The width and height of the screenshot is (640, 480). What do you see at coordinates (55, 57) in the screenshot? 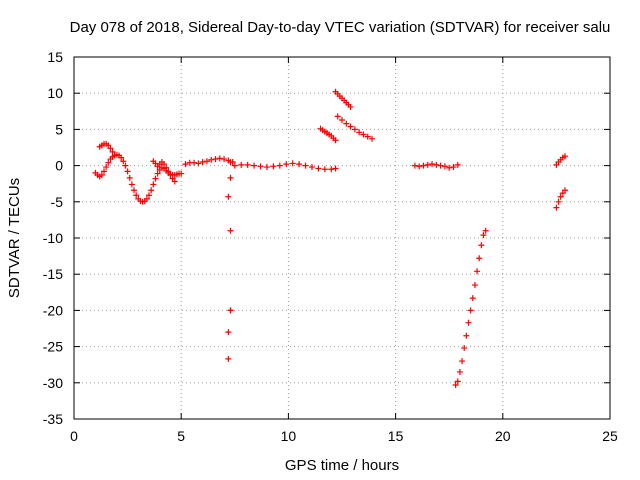
I see `y-tick-label: 15` at bounding box center [55, 57].